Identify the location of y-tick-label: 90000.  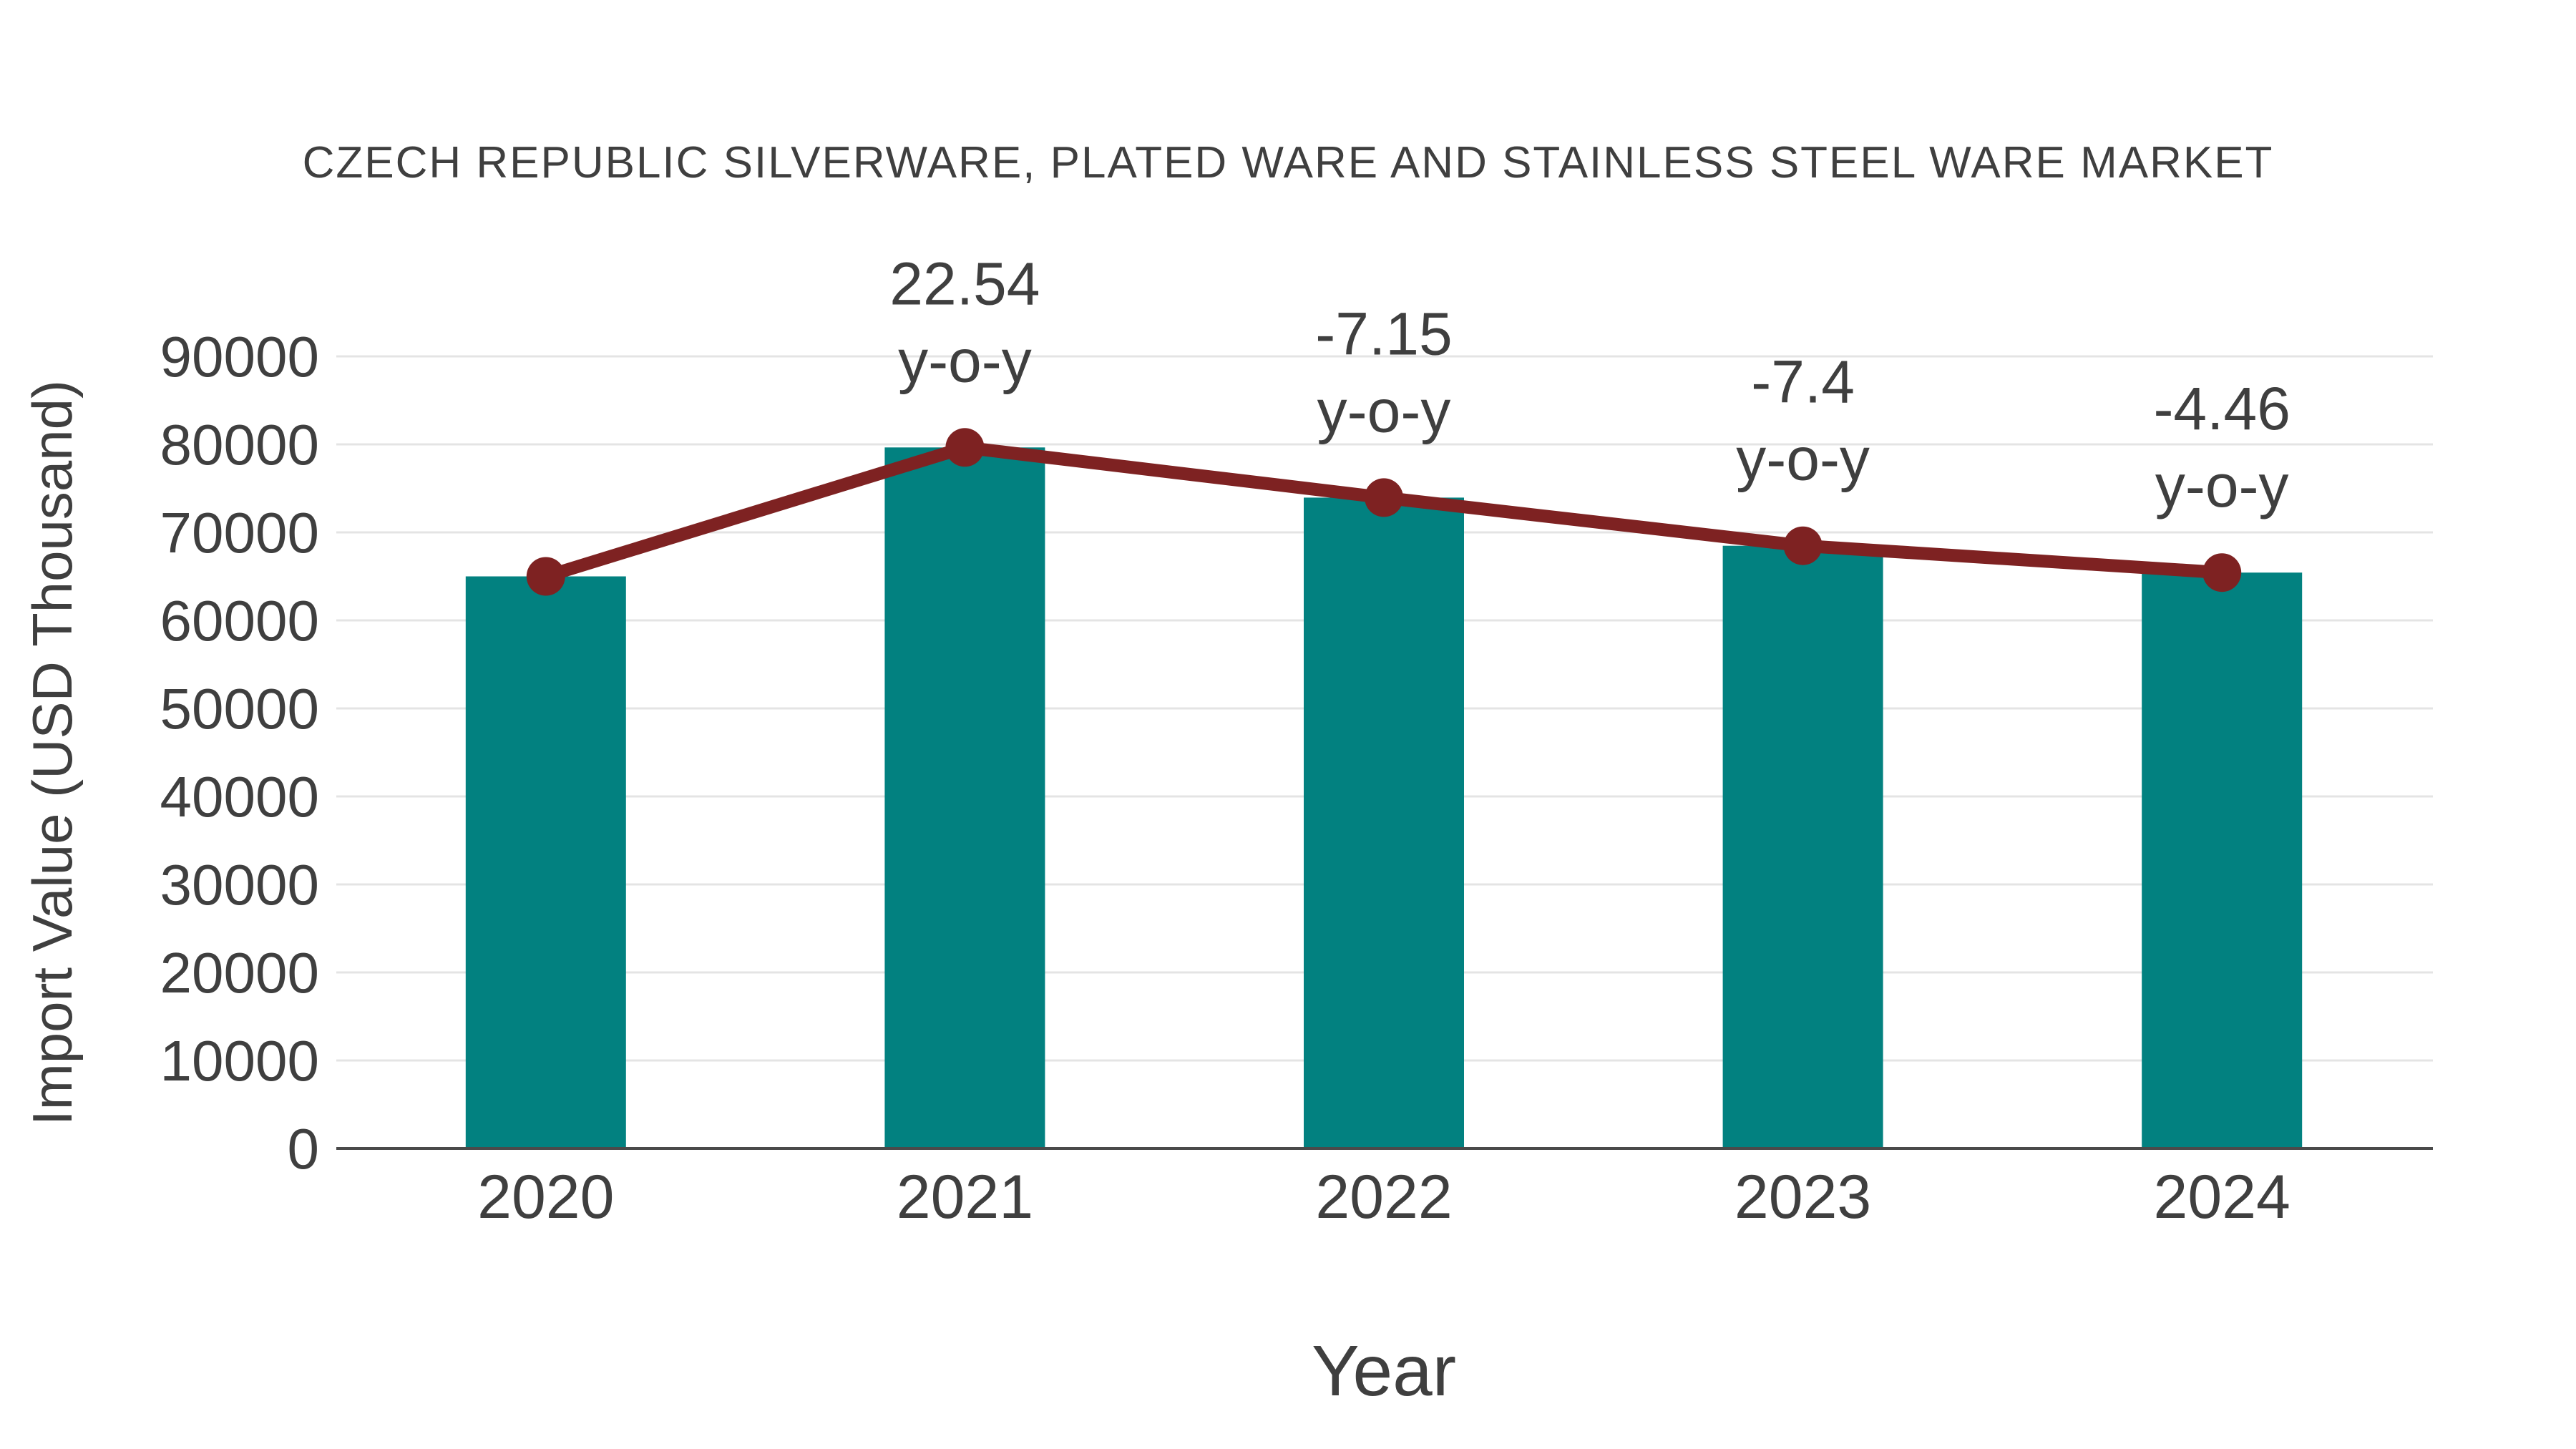
(239, 357).